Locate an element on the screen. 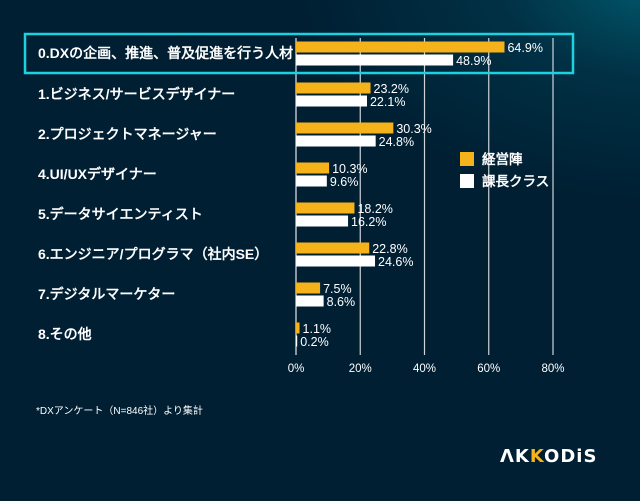  legend-label: 課長クラス is located at coordinates (515, 181).